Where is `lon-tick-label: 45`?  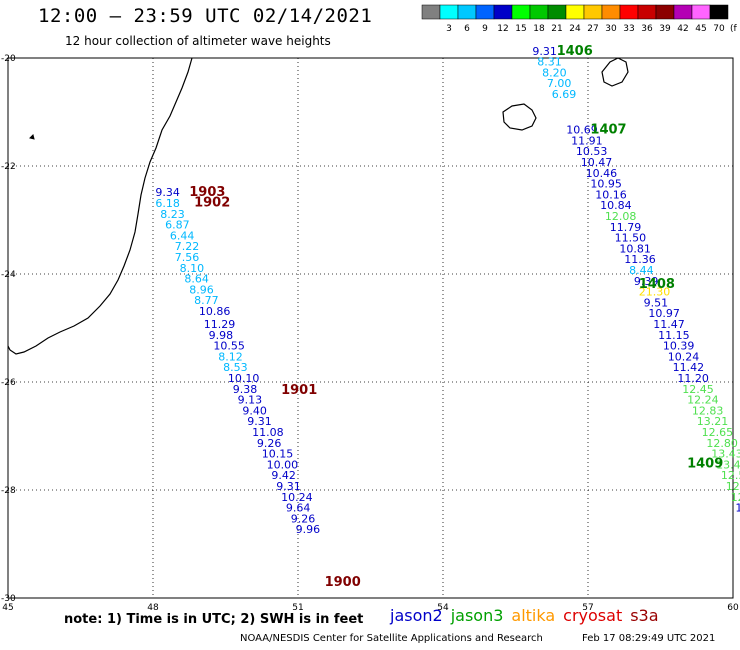
lon-tick-label: 45 is located at coordinates (7, 606).